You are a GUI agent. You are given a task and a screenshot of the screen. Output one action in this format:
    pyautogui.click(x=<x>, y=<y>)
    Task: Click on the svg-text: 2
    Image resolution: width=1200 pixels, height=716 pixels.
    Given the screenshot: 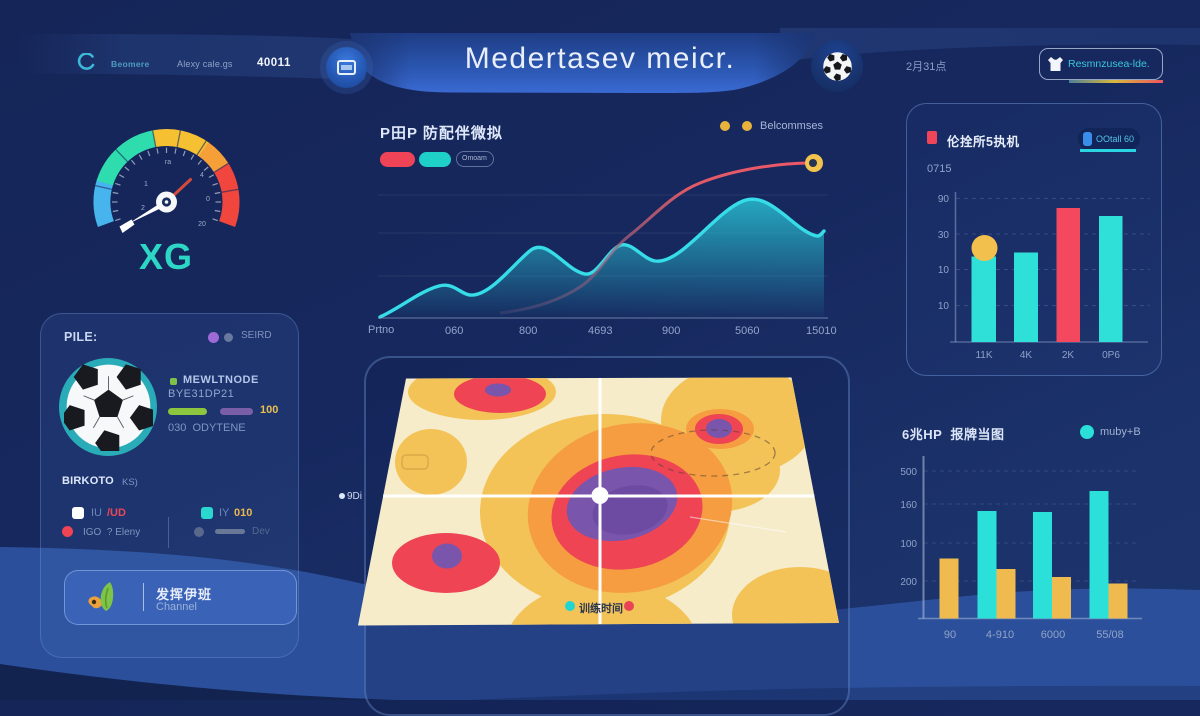 What is the action you would take?
    pyautogui.click(x=143, y=208)
    